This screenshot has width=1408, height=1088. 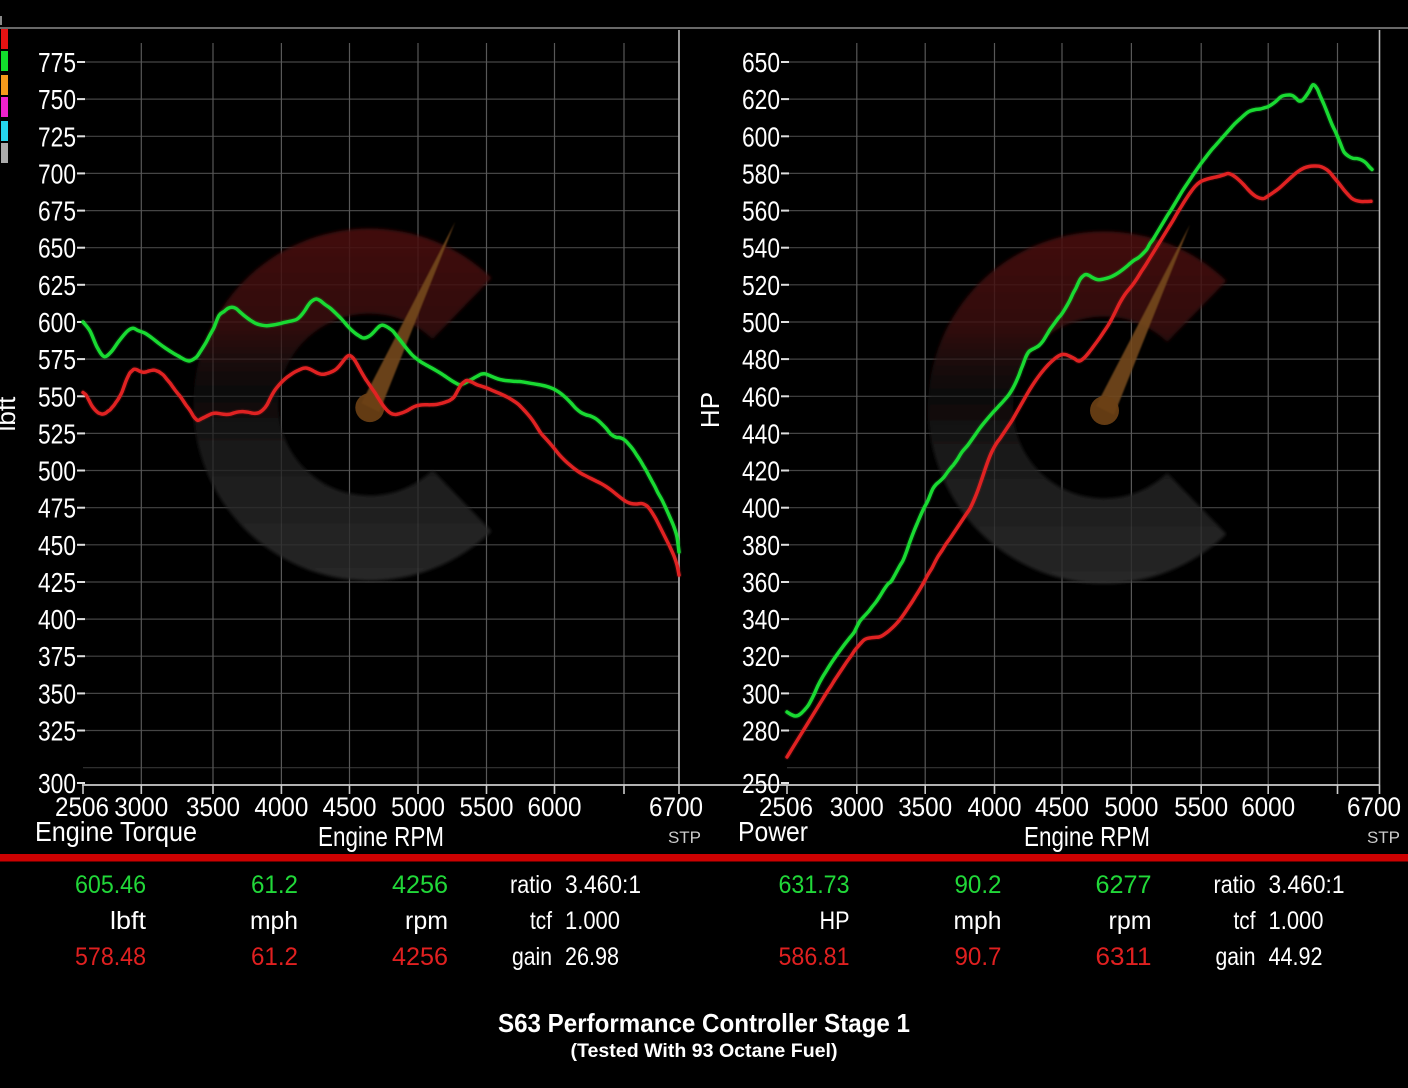 What do you see at coordinates (1124, 957) in the screenshot?
I see `svg-text: 6311` at bounding box center [1124, 957].